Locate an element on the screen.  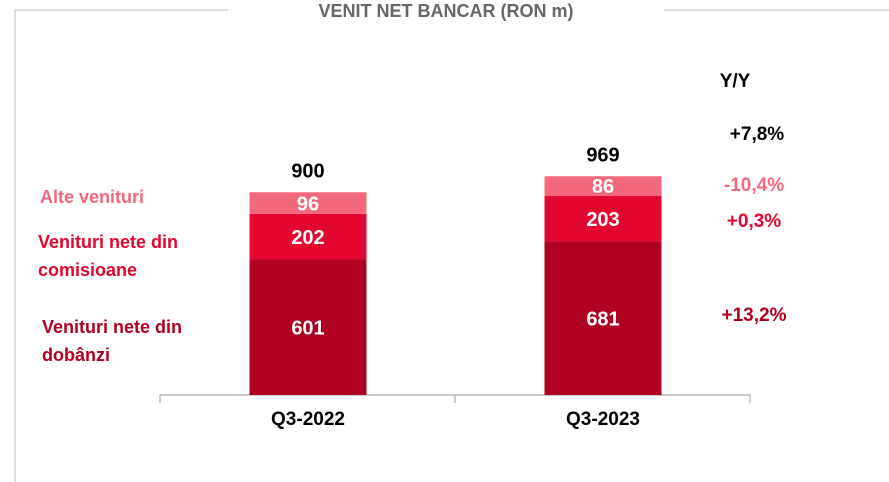
chart-title: VENIT NET BANCAR (RON m) is located at coordinates (446, 11).